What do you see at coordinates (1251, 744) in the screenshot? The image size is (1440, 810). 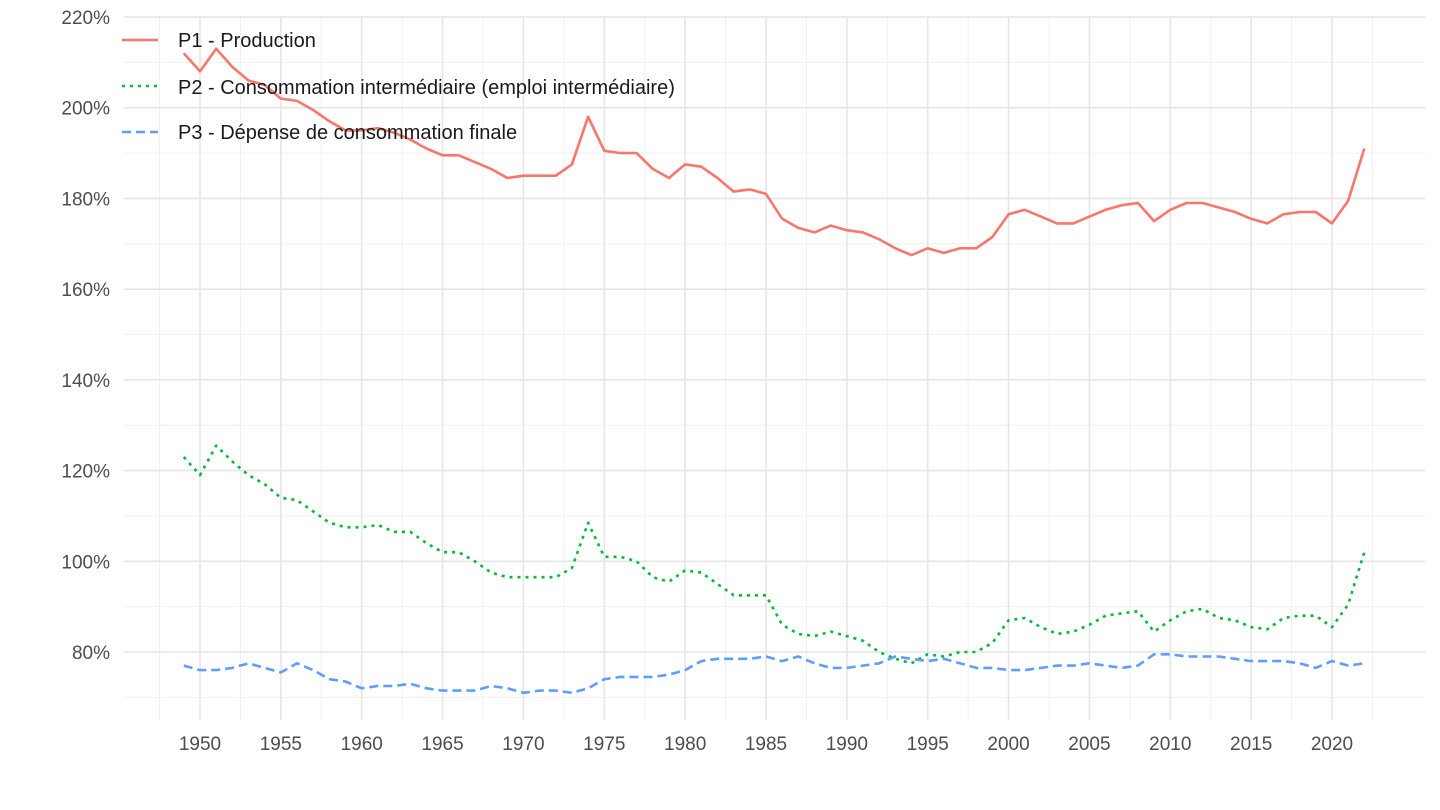 I see `x-tick-label: 2015` at bounding box center [1251, 744].